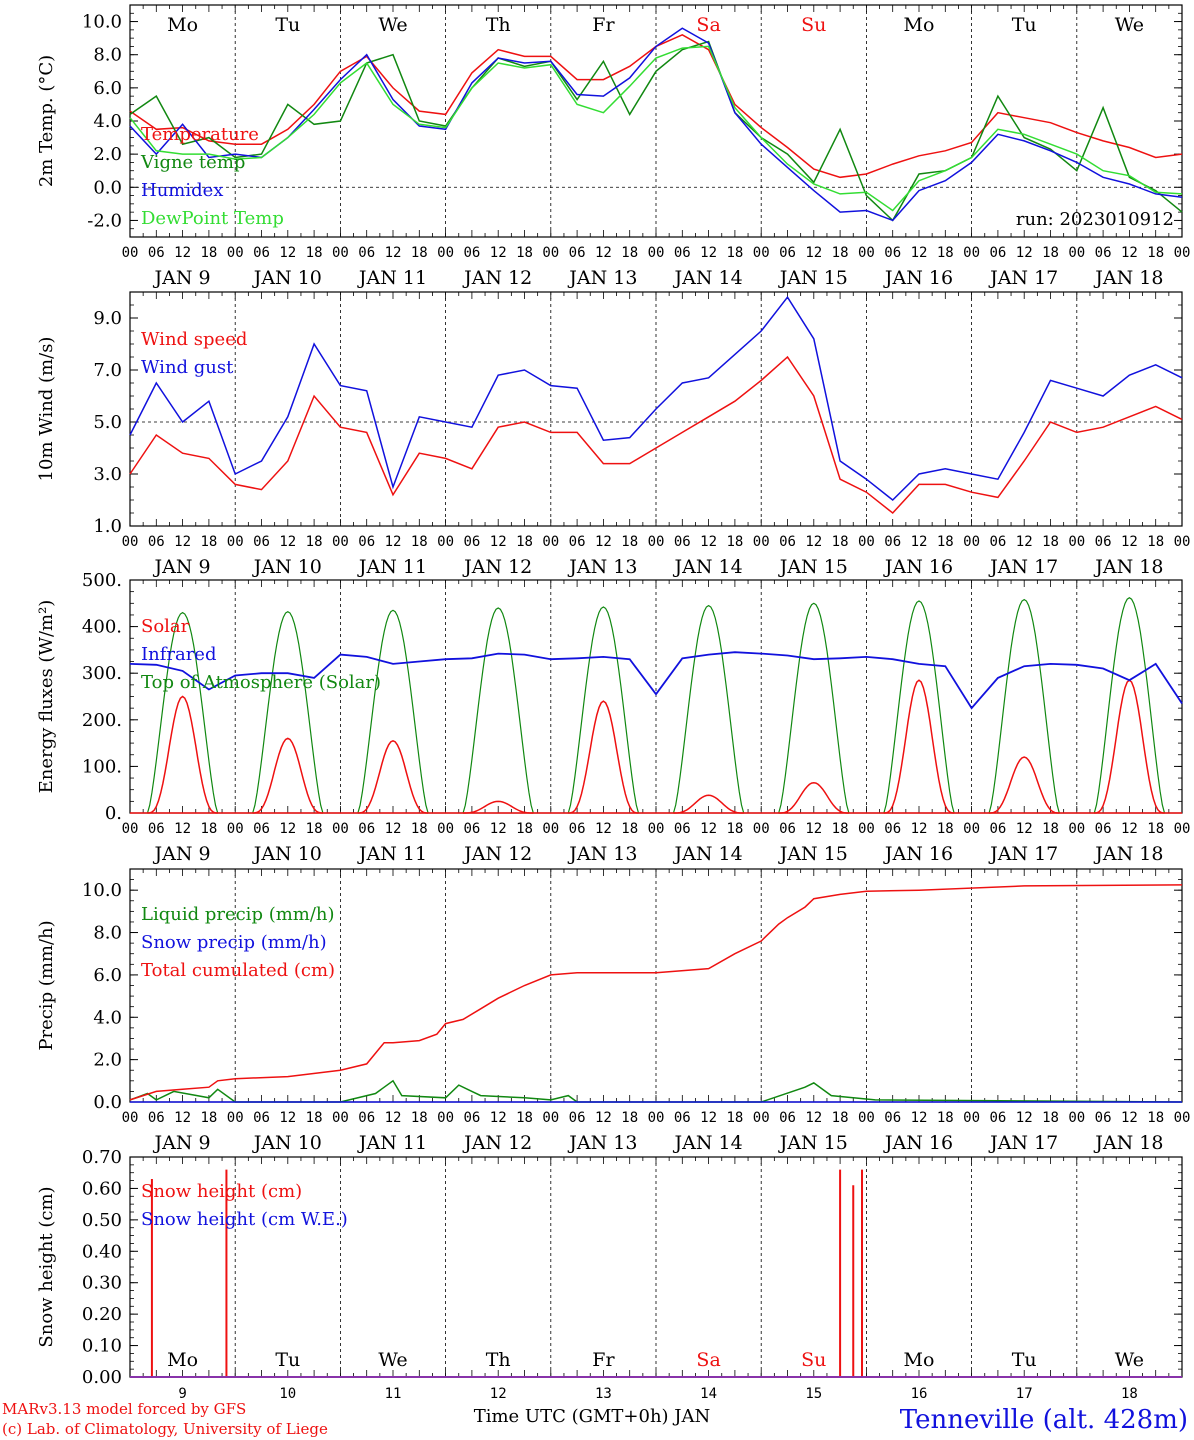  I want to click on weekday-label: Tu, so click(287, 25).